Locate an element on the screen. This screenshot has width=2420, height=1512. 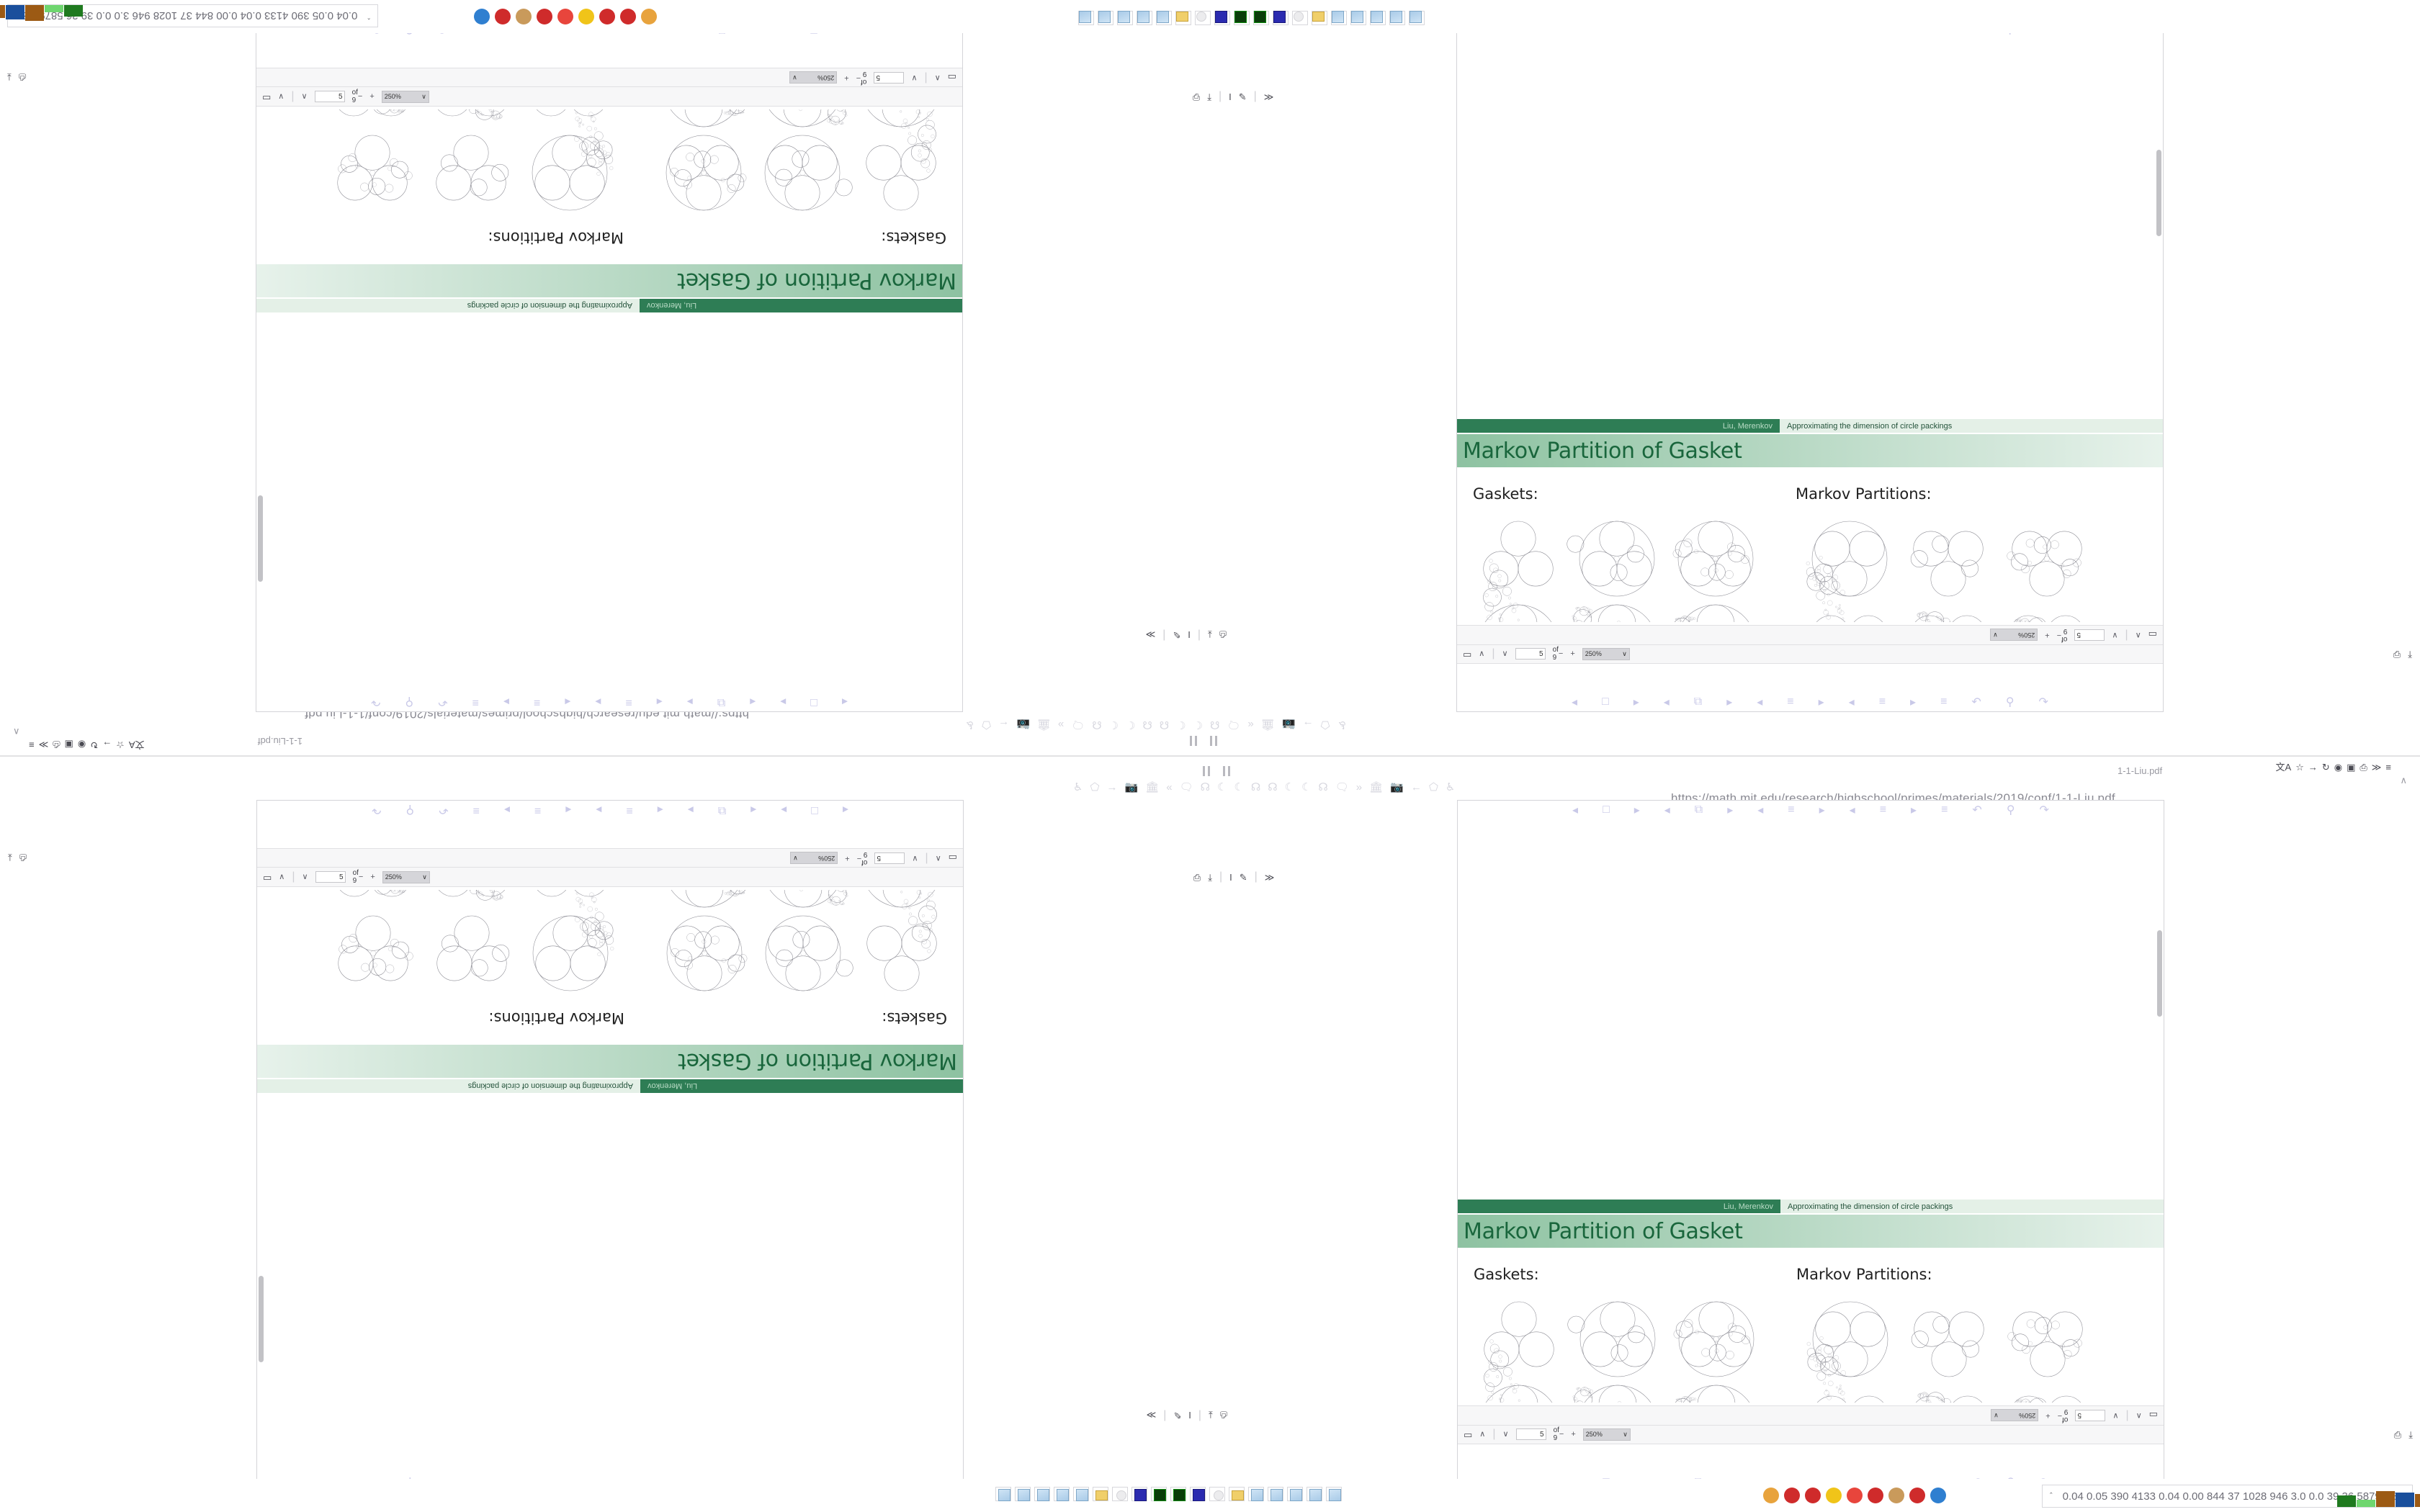
extensions-chevron-icon: ≫ is located at coordinates (2376, 767).